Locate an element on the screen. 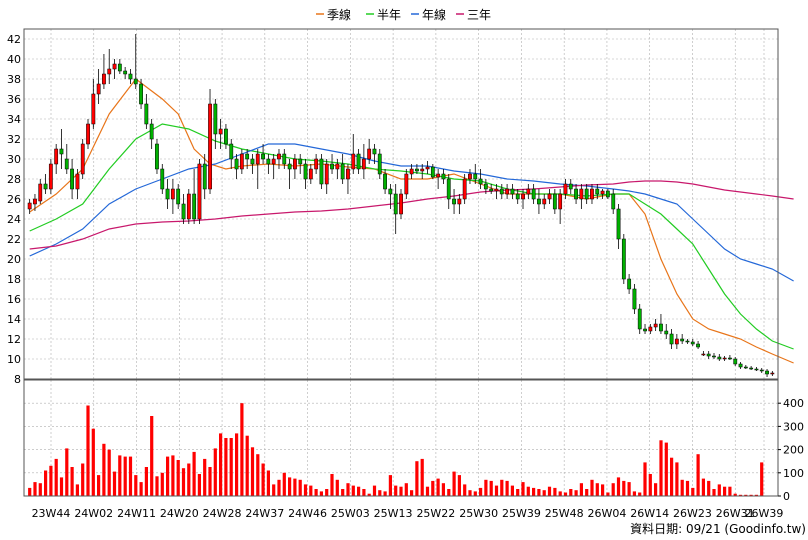 Image resolution: width=808 pixels, height=540 pixels. x-tick-label: 25W13 is located at coordinates (393, 513).